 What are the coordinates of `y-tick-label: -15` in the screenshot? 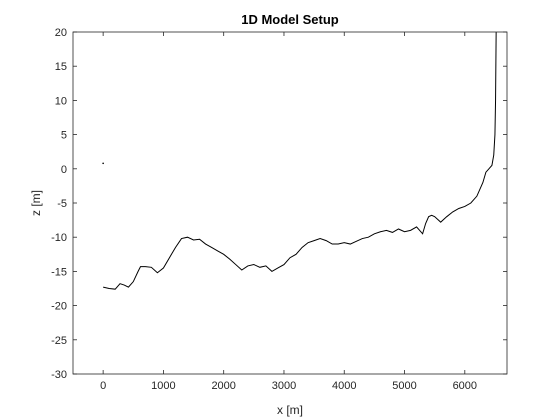 It's located at (59, 272).